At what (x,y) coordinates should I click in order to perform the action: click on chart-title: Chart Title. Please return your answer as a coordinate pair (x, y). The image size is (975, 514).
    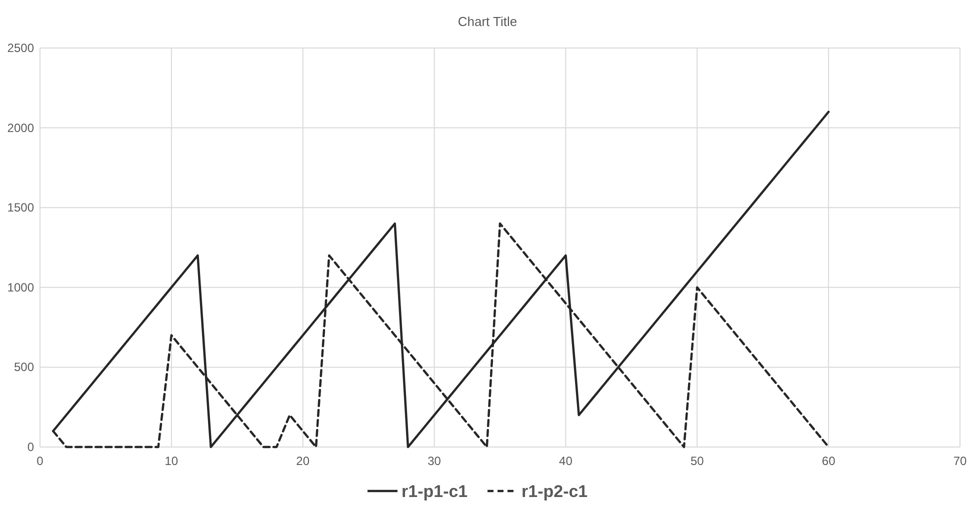
    Looking at the image, I should click on (488, 21).